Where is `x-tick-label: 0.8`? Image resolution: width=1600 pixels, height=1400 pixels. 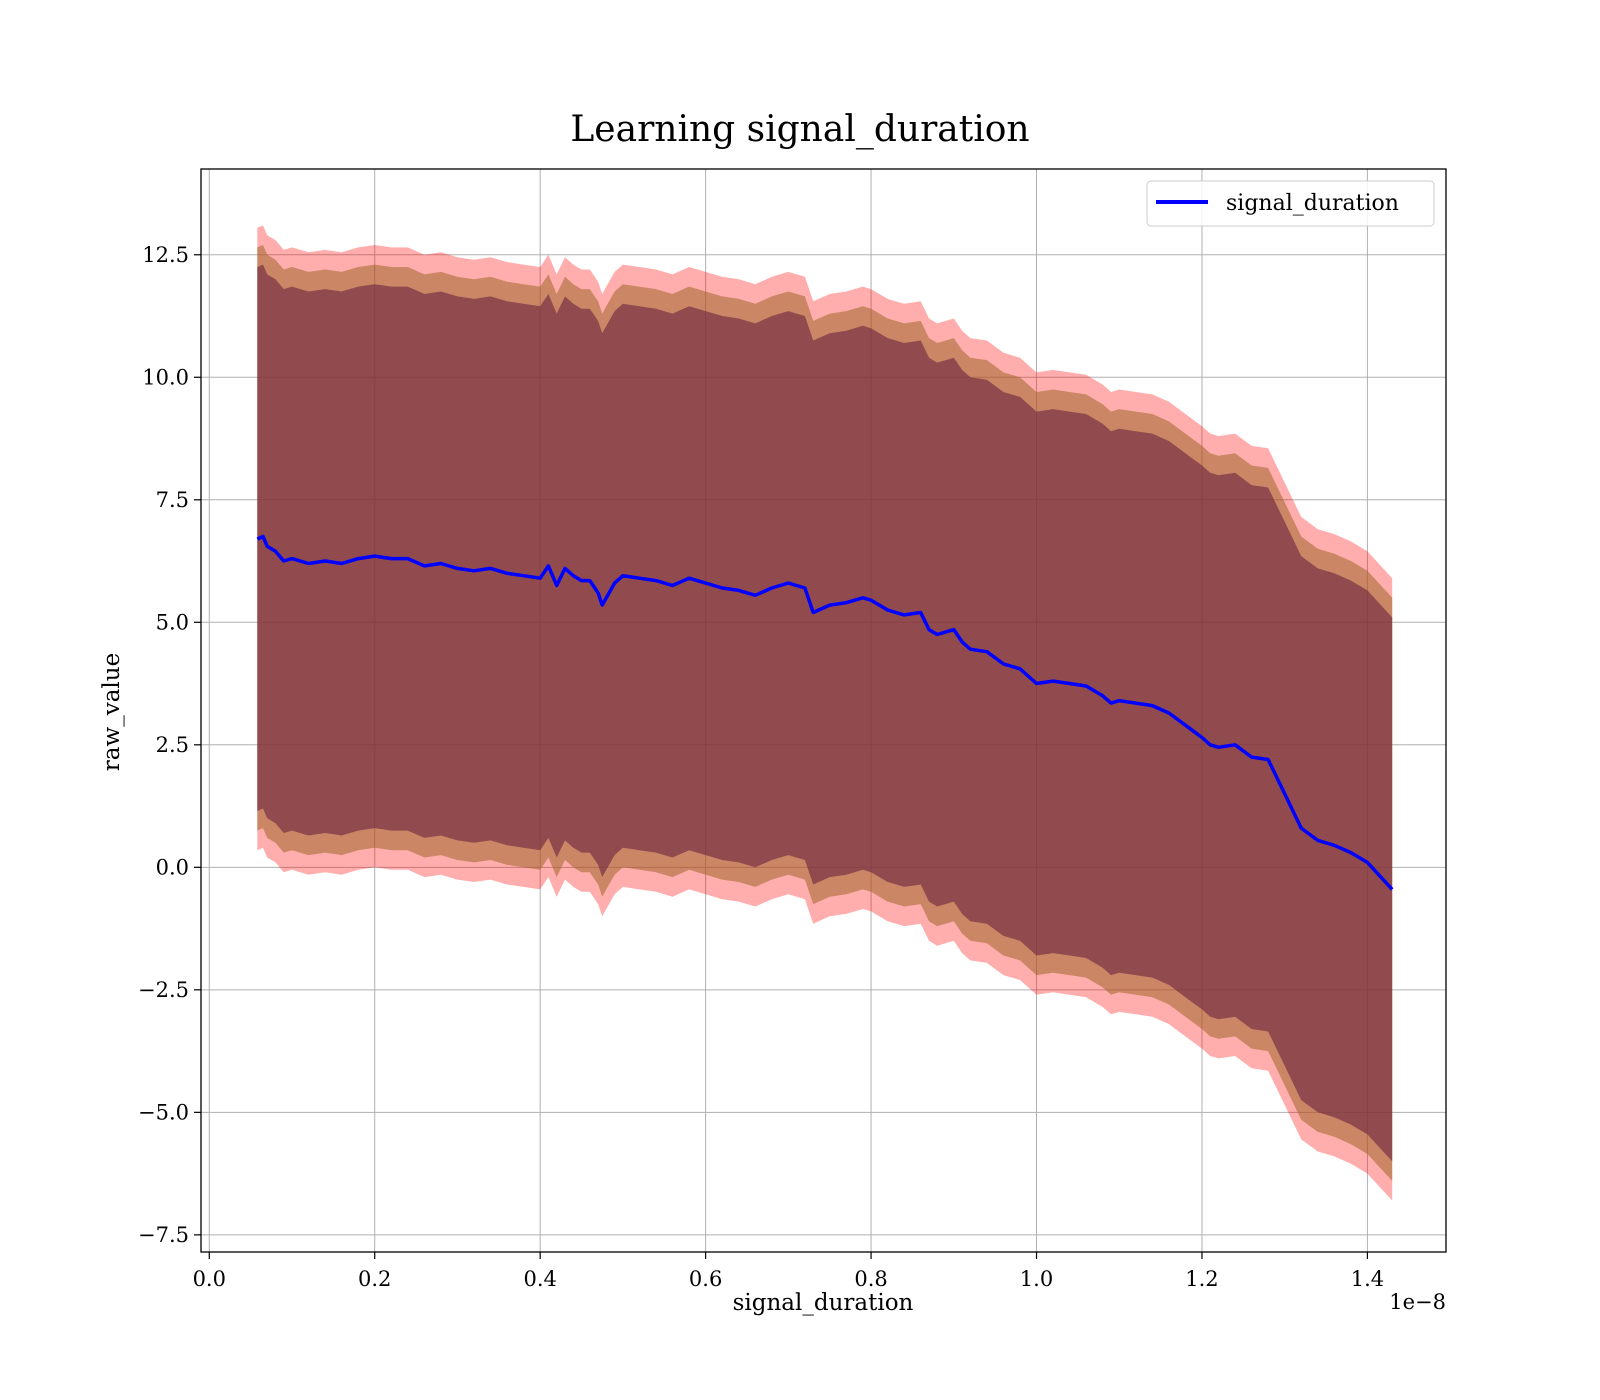 x-tick-label: 0.8 is located at coordinates (870, 1279).